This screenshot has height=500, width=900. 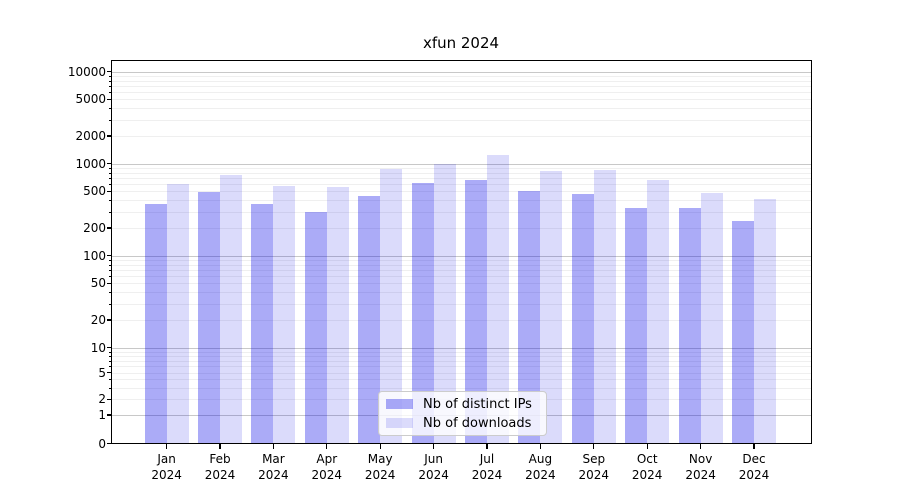 What do you see at coordinates (262, 324) in the screenshot?
I see `bar-distinct-ips-mar` at bounding box center [262, 324].